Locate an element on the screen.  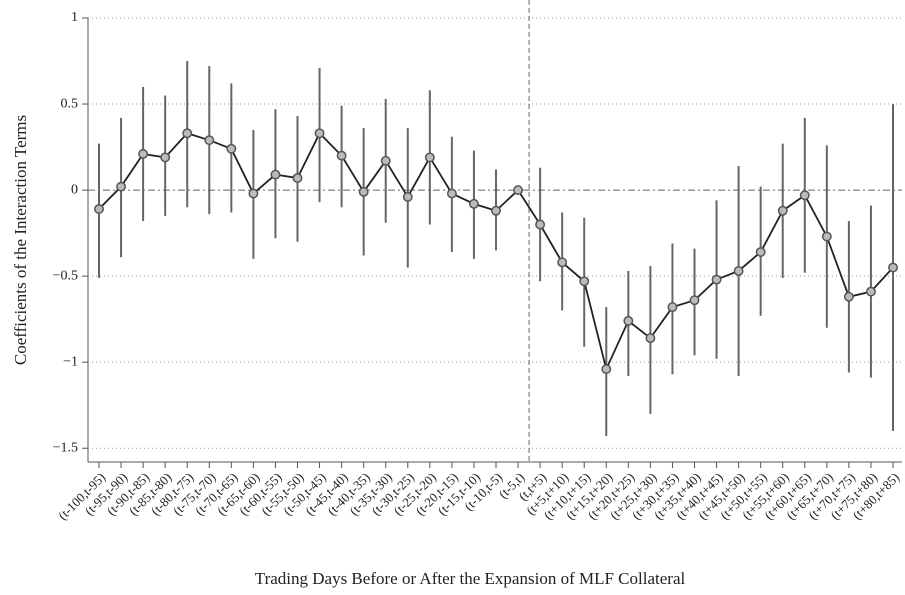
y-tick-label: −1 is located at coordinates (70, 361).